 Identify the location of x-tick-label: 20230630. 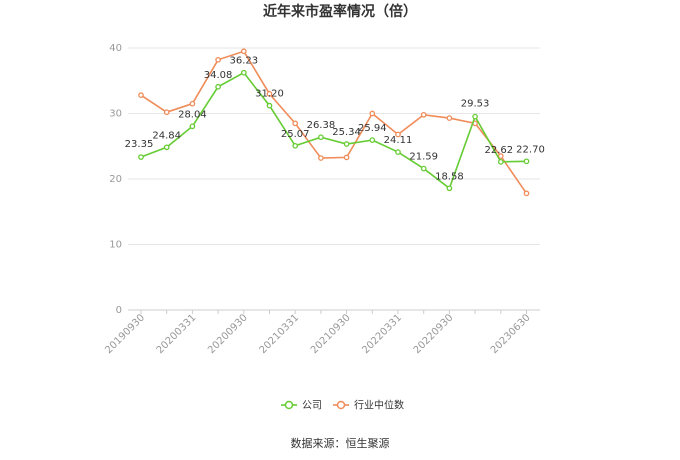
(511, 334).